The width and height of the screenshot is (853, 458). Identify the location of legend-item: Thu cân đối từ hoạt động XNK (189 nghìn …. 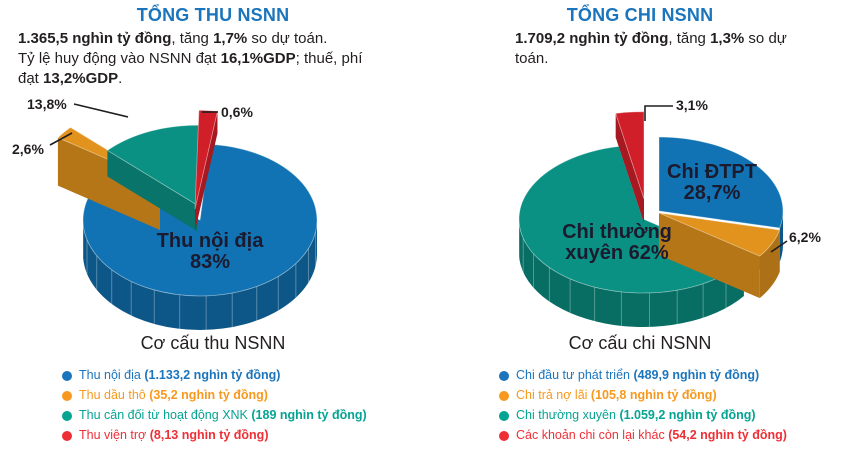
(214, 415).